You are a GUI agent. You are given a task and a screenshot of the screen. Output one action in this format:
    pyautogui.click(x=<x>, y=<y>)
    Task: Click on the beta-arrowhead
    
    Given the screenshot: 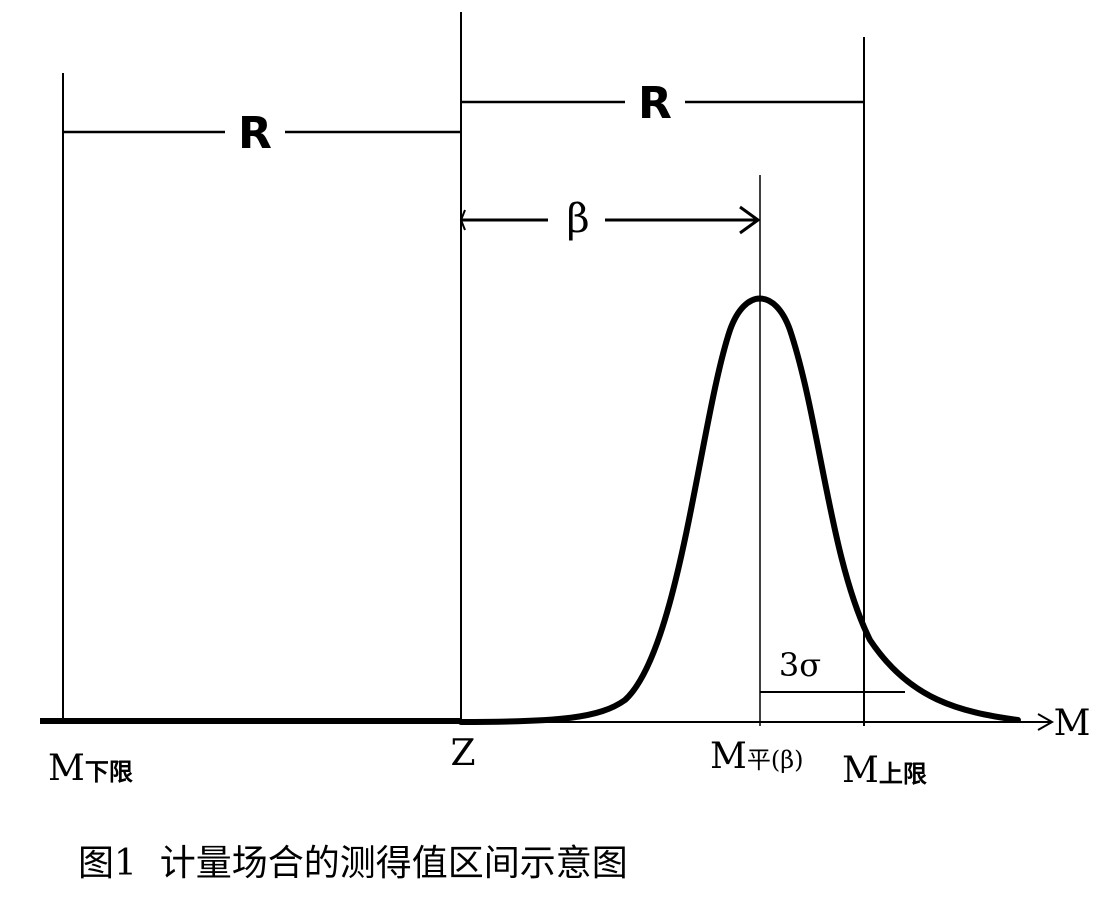 What is the action you would take?
    pyautogui.click(x=750, y=220)
    